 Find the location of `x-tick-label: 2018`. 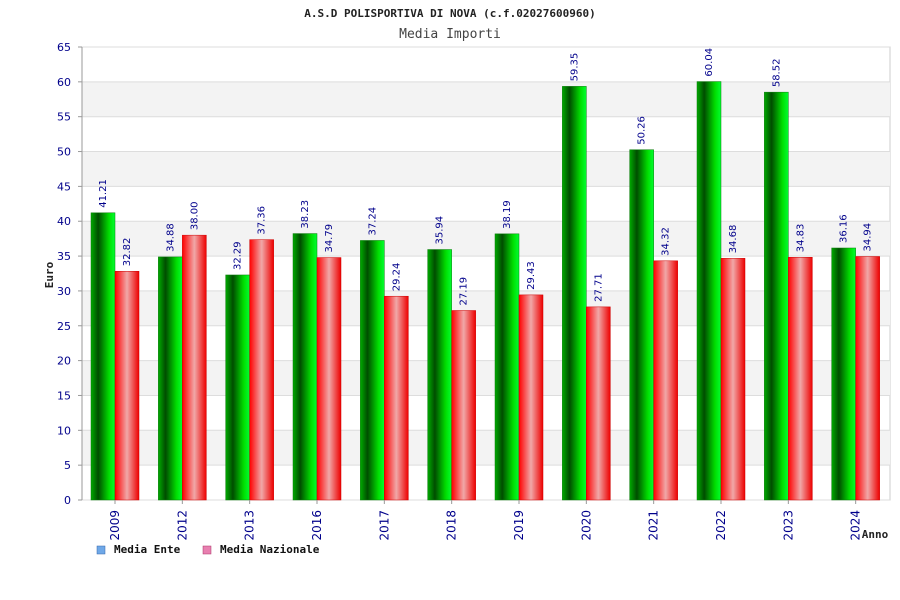

x-tick-label: 2018 is located at coordinates (452, 525).